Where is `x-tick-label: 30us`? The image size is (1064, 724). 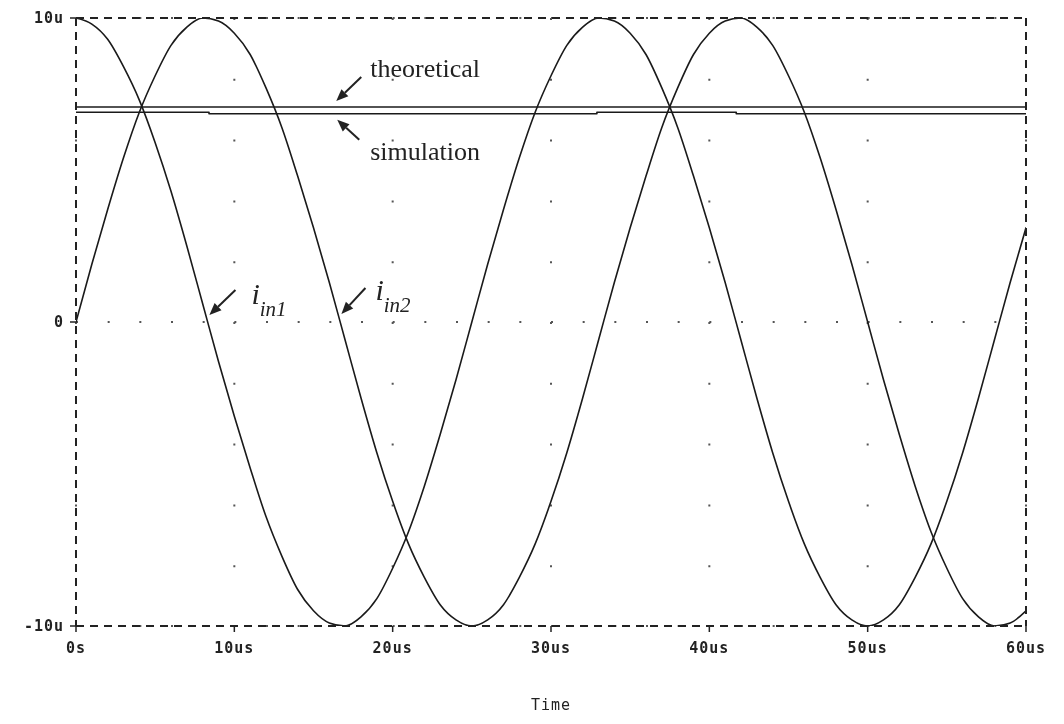 x-tick-label: 30us is located at coordinates (551, 647).